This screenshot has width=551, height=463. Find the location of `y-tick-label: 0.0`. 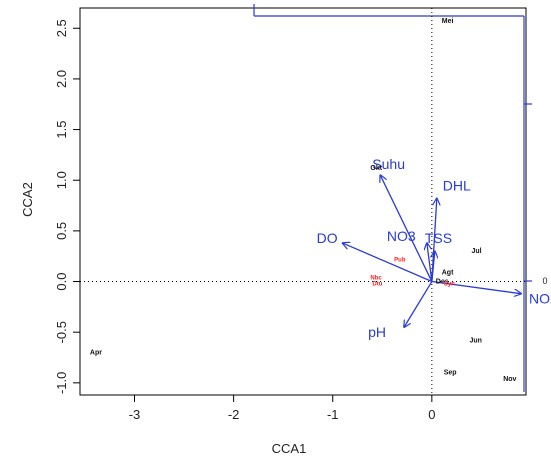

y-tick-label: 0.0 is located at coordinates (61, 281).